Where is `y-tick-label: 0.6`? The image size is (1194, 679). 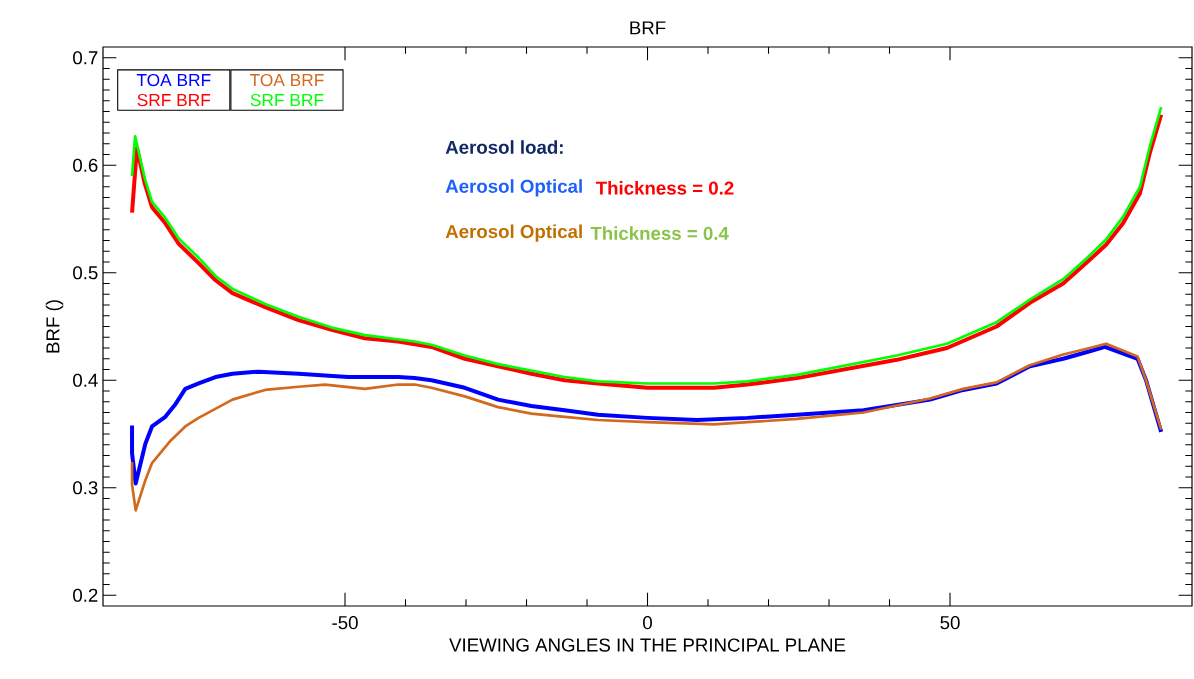 y-tick-label: 0.6 is located at coordinates (85, 165).